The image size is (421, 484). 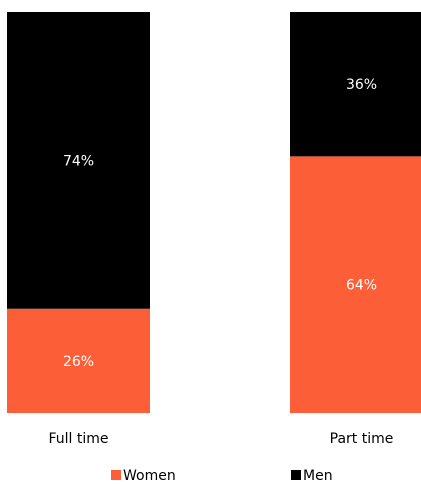 I want to click on bar-part-time-men, so click(x=355, y=84).